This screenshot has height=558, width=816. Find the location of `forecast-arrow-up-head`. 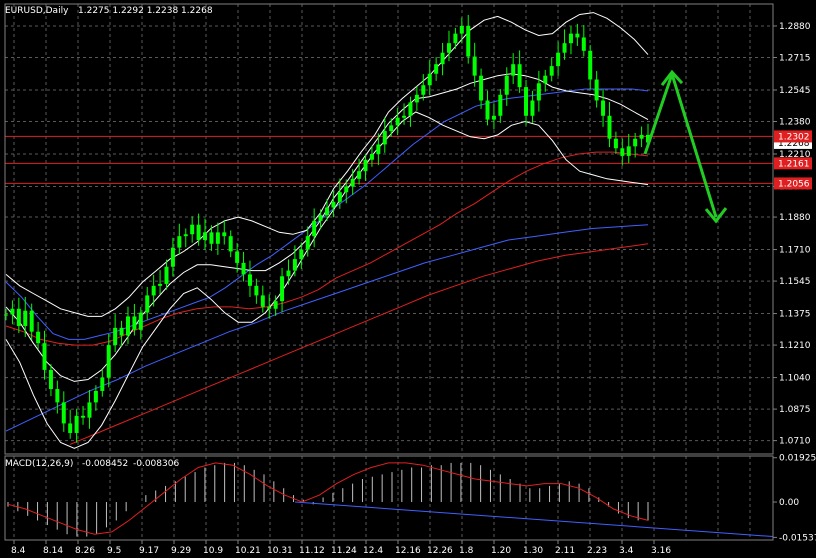

forecast-arrow-up-head is located at coordinates (672, 78).